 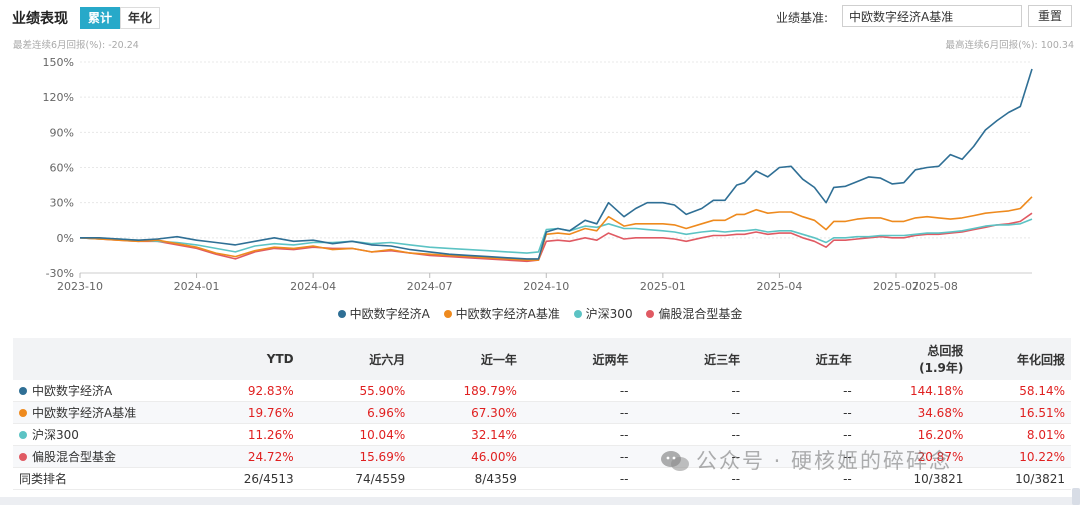 I want to click on table-header-row: YTD 近六月 近一年 近两年 近三年 近五年 总回报 (1.9年) 年化回报, so click(x=542, y=359).